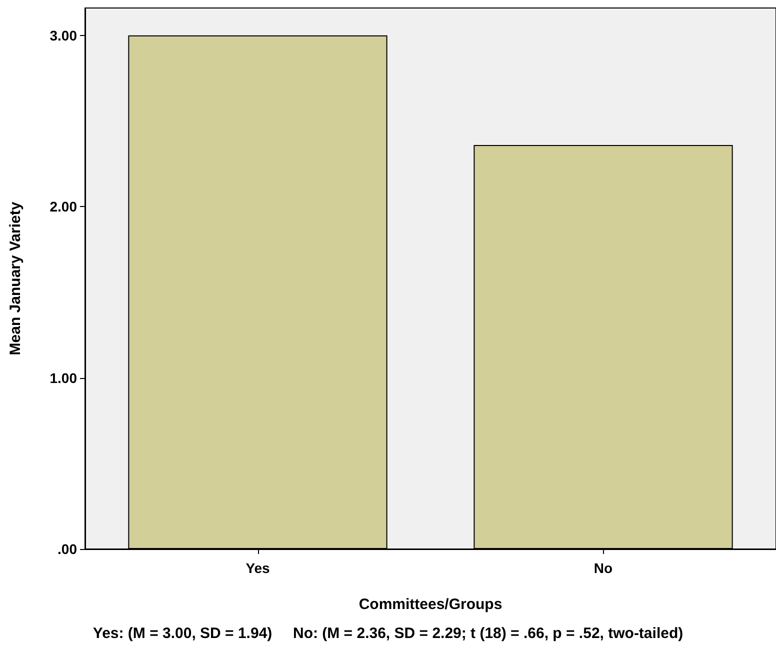 The height and width of the screenshot is (654, 776). Describe the element at coordinates (388, 633) in the screenshot. I see `text: Yes: (M = 3.00, SD = 1.94) No: (M = 2.36, SD = 2.29; t (18) = .66, p = .52, two-tailed)` at that location.